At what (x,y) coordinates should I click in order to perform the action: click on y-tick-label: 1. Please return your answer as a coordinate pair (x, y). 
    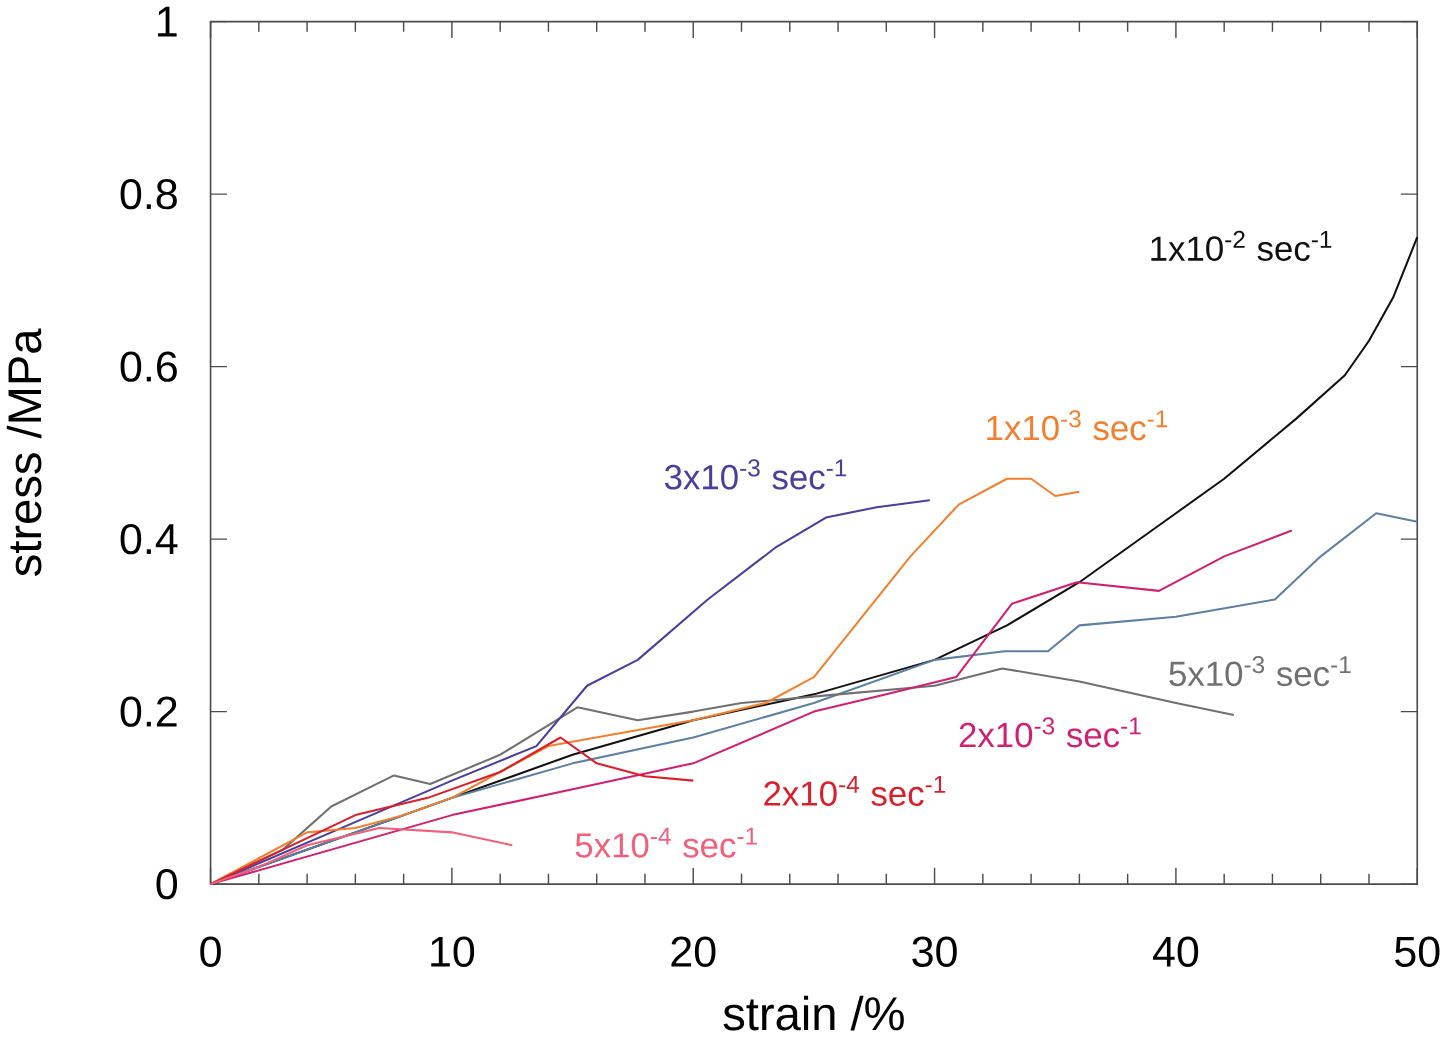
    Looking at the image, I should click on (167, 21).